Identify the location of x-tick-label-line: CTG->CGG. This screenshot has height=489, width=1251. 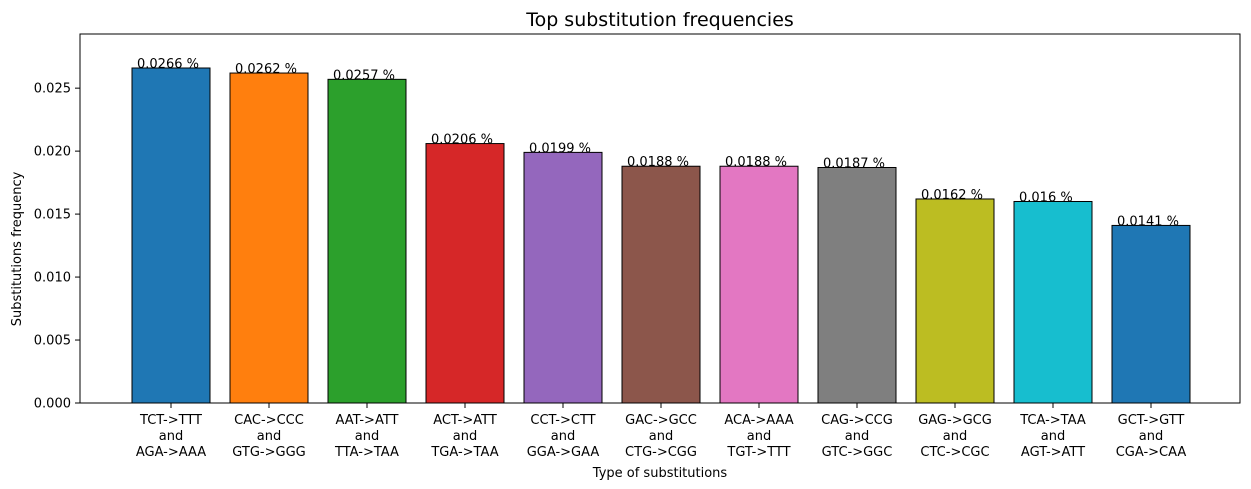
(661, 452).